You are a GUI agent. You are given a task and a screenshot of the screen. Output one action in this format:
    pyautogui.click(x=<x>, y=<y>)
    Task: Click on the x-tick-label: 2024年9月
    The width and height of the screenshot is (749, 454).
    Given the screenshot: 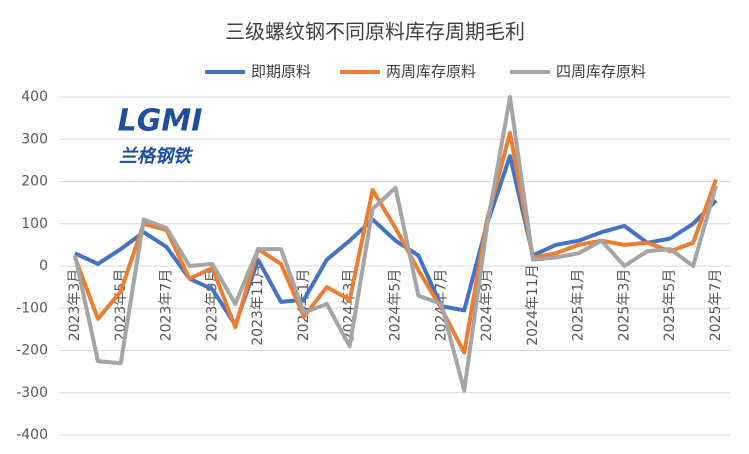 What is the action you would take?
    pyautogui.click(x=487, y=305)
    